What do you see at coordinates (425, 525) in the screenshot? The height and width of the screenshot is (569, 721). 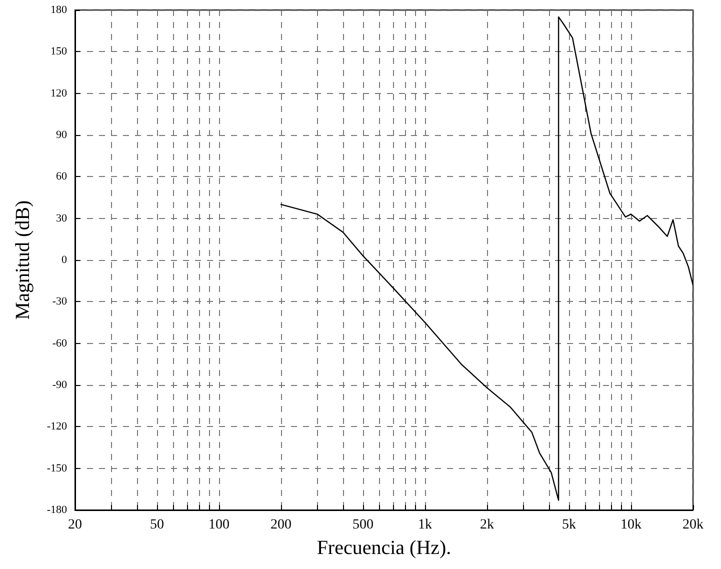 I see `x-tick-label: 1k` at bounding box center [425, 525].